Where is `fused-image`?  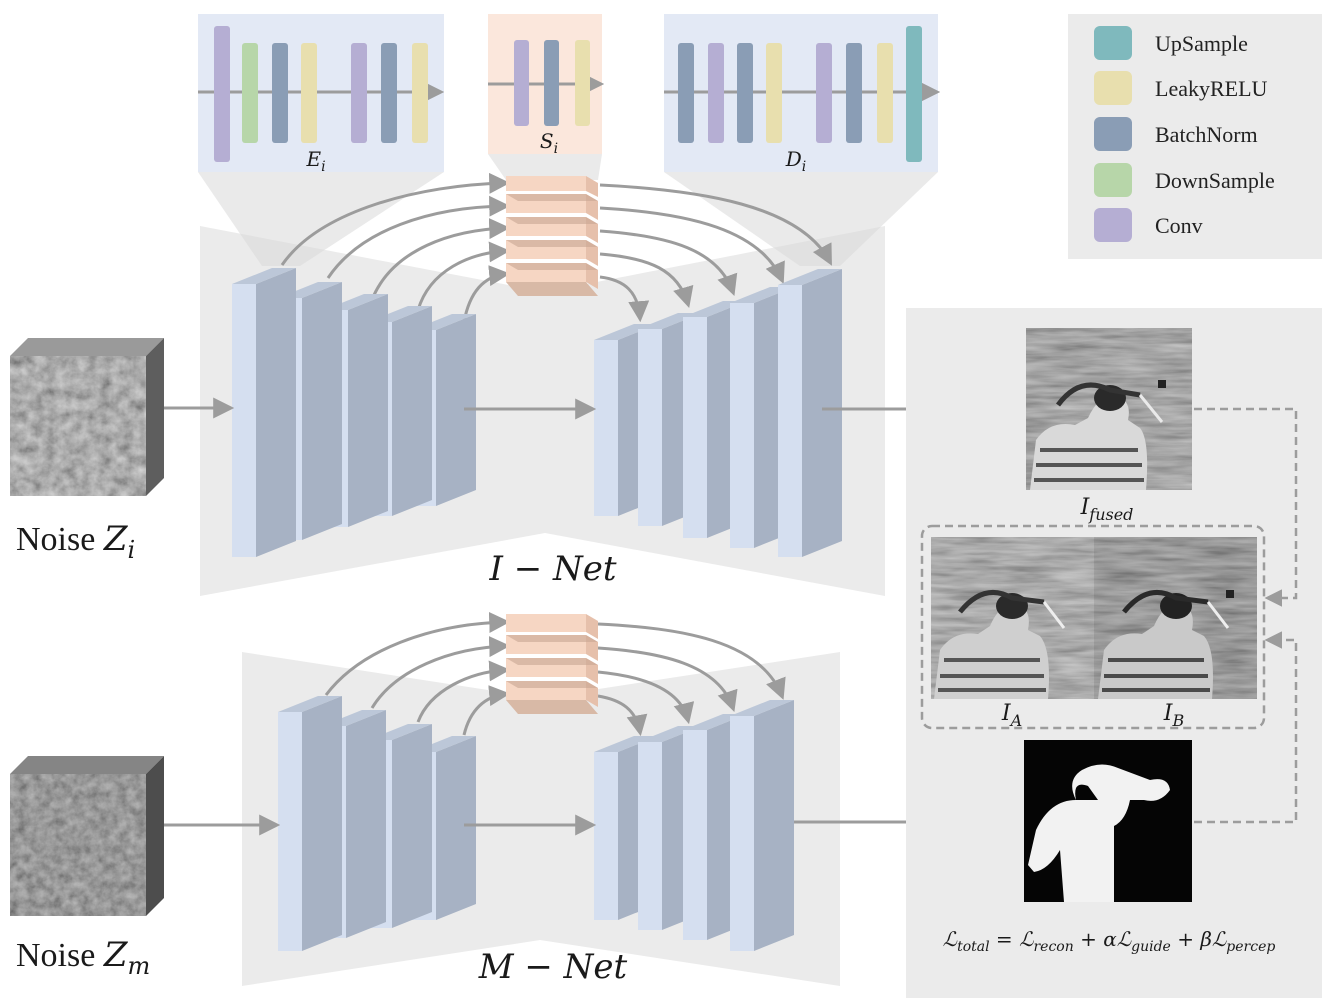
fused-image is located at coordinates (1109, 409).